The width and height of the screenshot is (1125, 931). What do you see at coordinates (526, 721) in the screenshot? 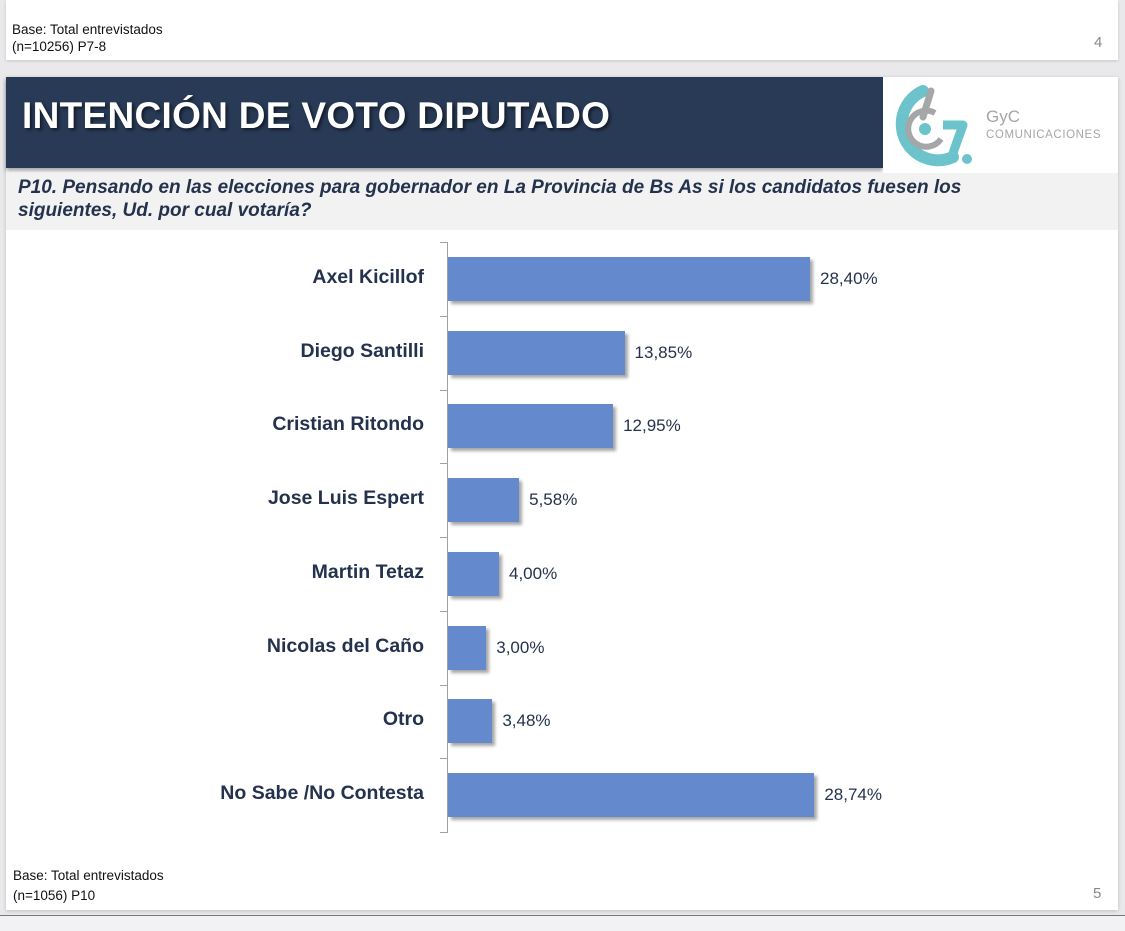
I see `value-label: 3,48%` at bounding box center [526, 721].